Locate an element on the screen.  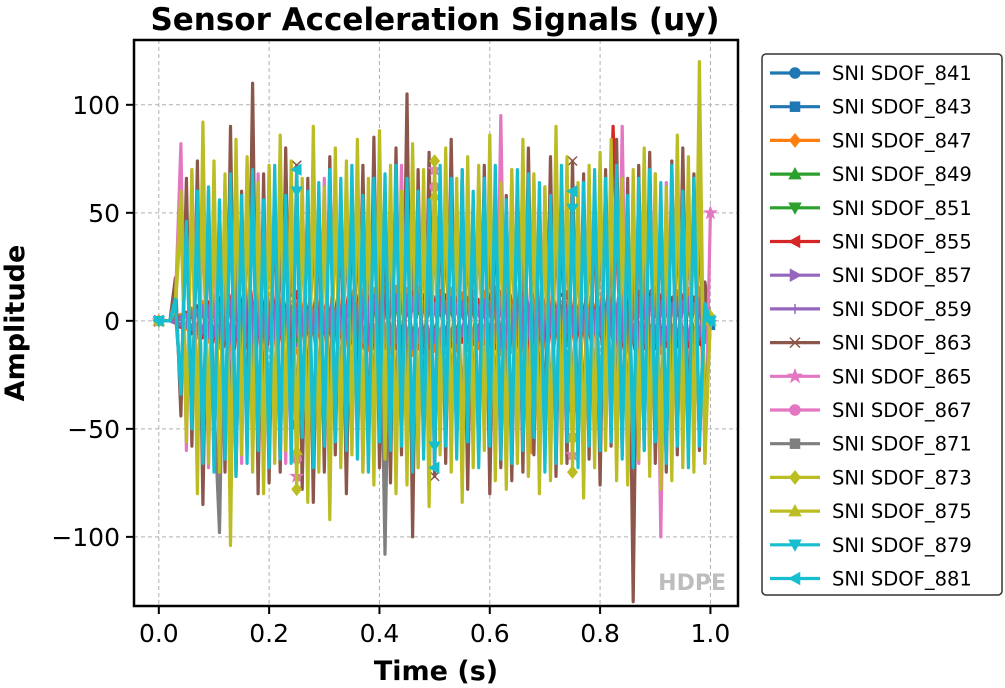
x-tick-label-1: 0.2 is located at coordinates (269, 633).